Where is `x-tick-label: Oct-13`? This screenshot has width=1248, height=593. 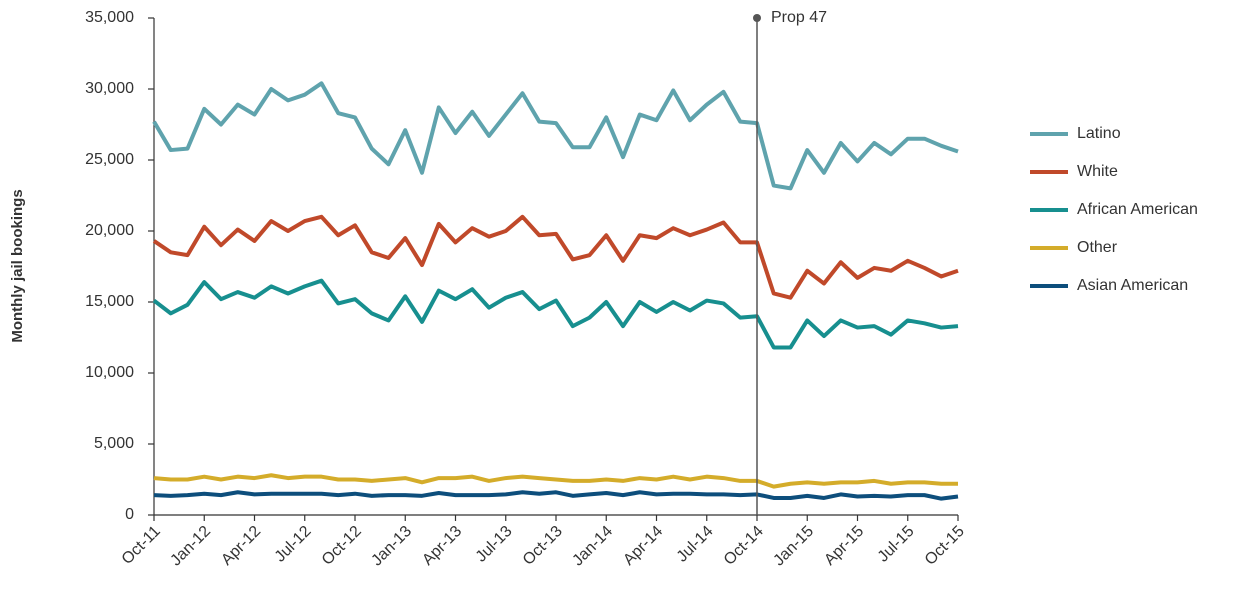
x-tick-label: Oct-13 is located at coordinates (543, 546).